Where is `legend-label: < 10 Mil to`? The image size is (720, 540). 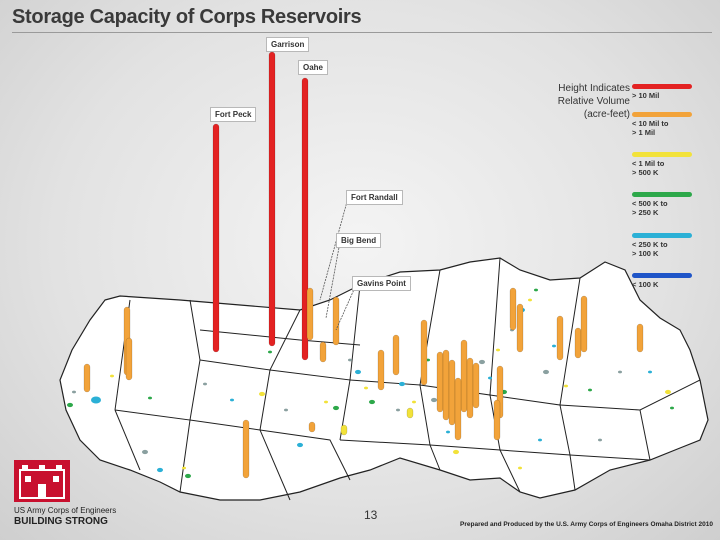
legend-label: < 10 Mil to is located at coordinates (650, 123).